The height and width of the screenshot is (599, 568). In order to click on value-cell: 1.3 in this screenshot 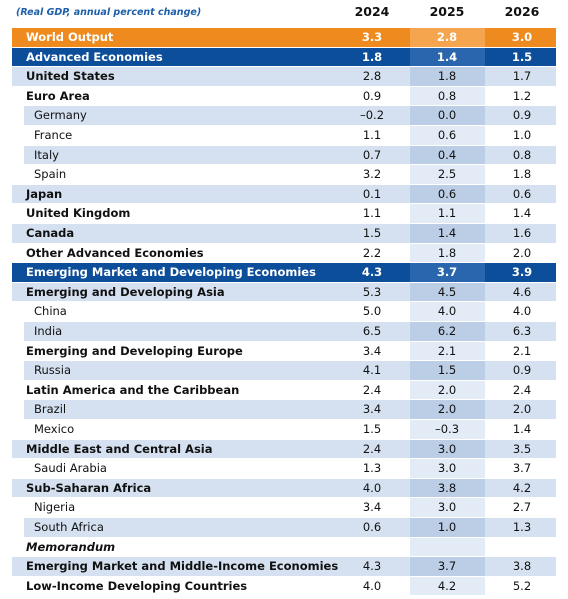, I will do `click(522, 527)`.